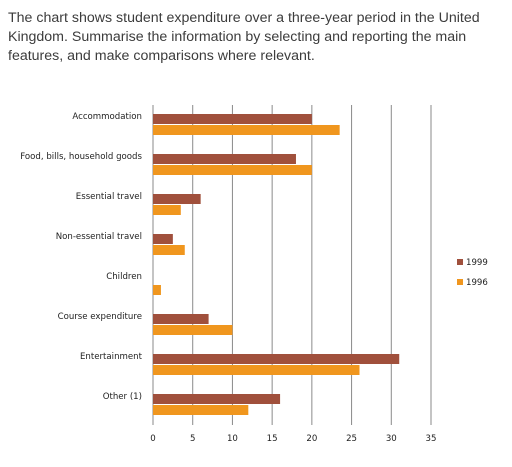 The image size is (512, 467). Describe the element at coordinates (391, 439) in the screenshot. I see `x-tick-label: 30` at that location.